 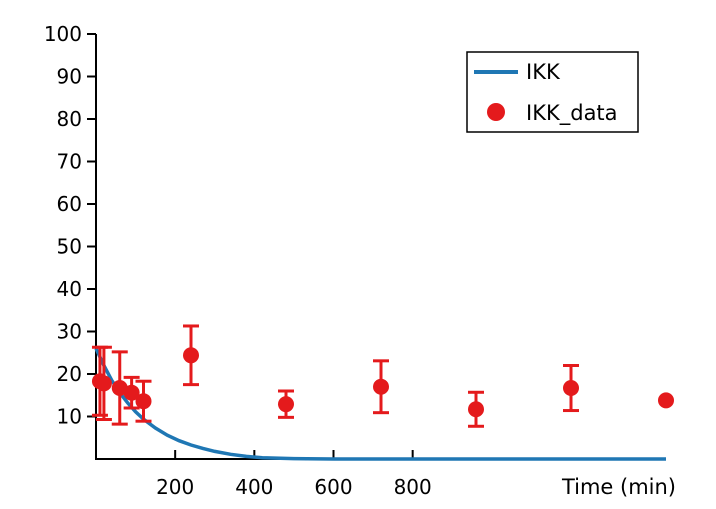 What do you see at coordinates (496, 112) in the screenshot?
I see `legend-marker-swatch` at bounding box center [496, 112].